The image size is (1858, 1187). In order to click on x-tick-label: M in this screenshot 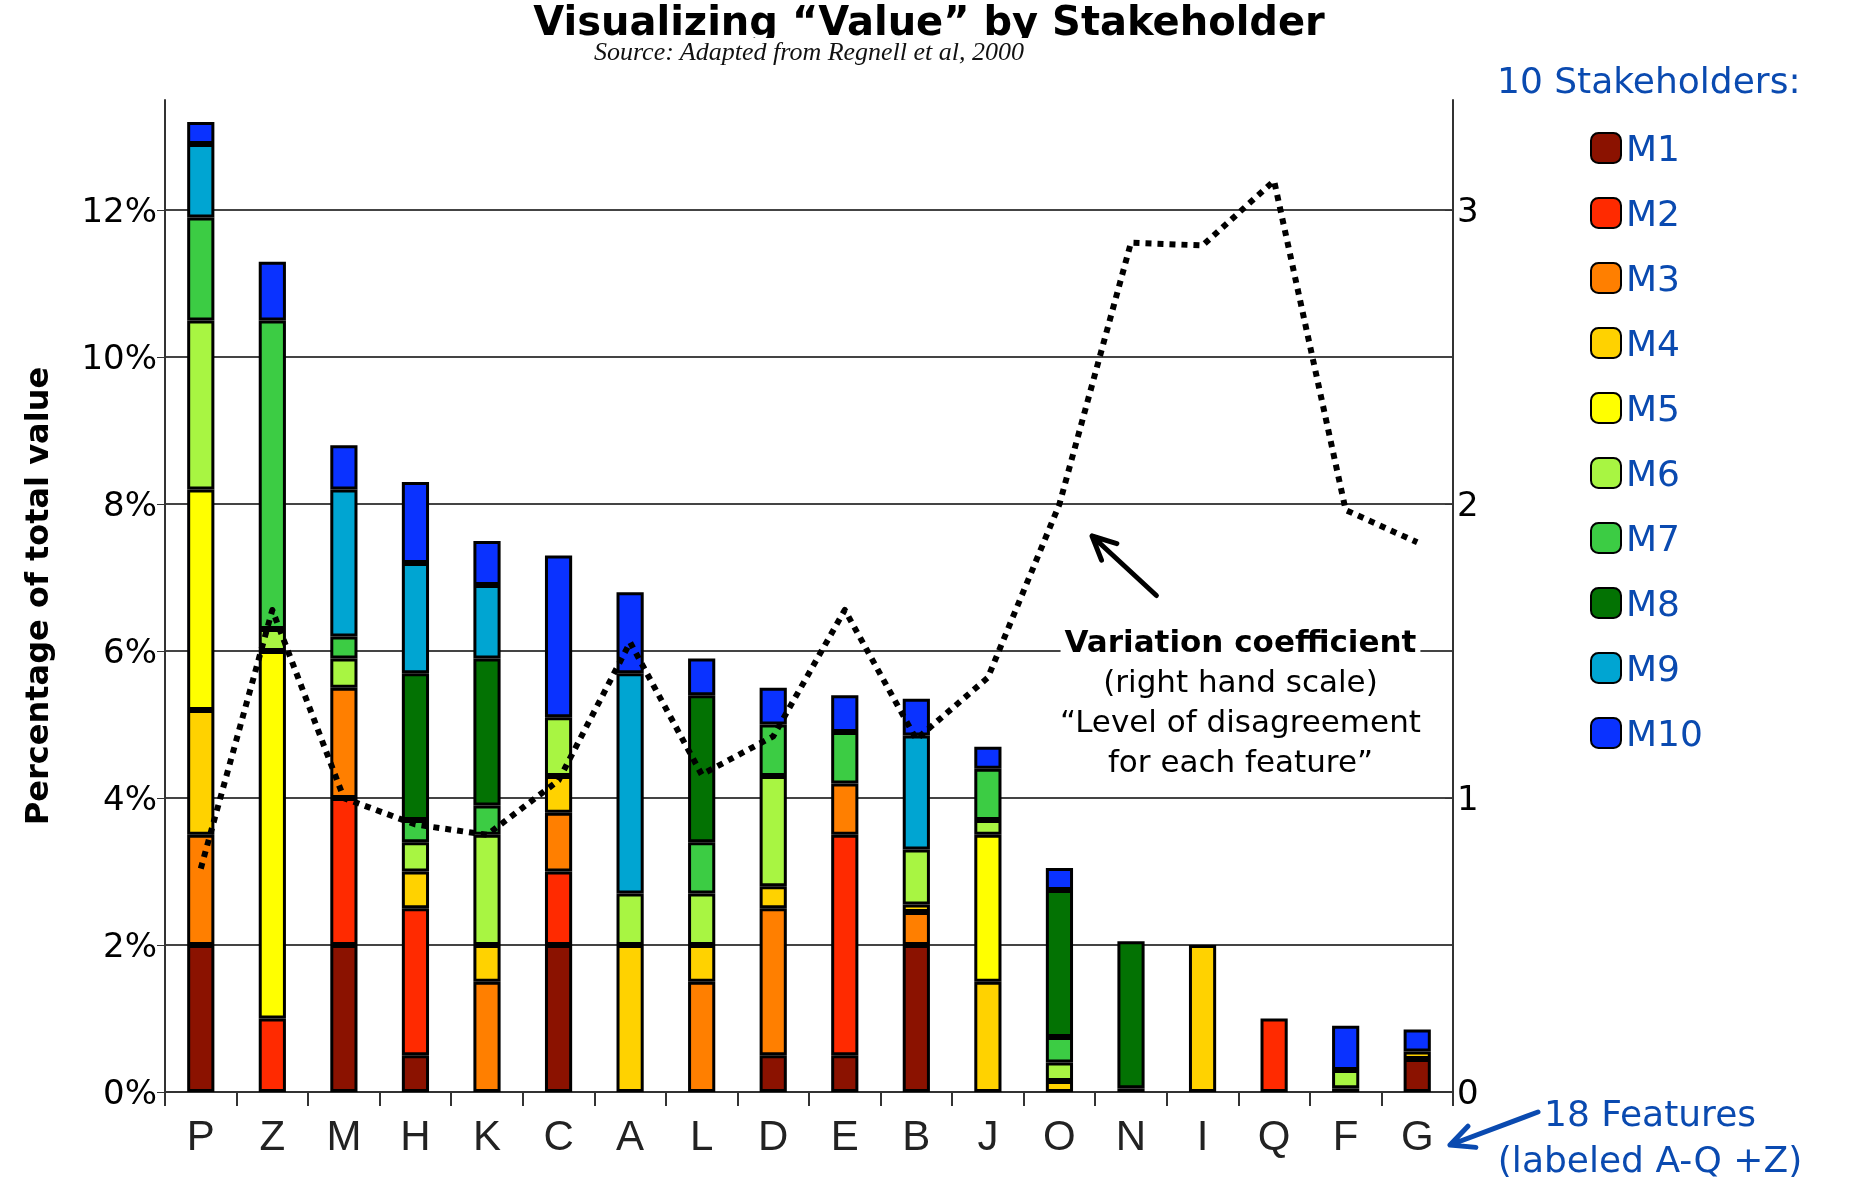, I will do `click(344, 1135)`.